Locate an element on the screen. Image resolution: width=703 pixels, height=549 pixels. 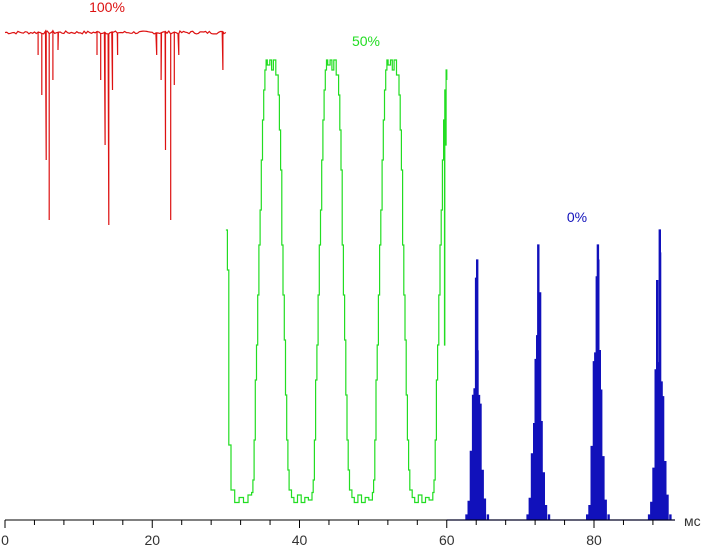
series-100-line is located at coordinates (115, 127).